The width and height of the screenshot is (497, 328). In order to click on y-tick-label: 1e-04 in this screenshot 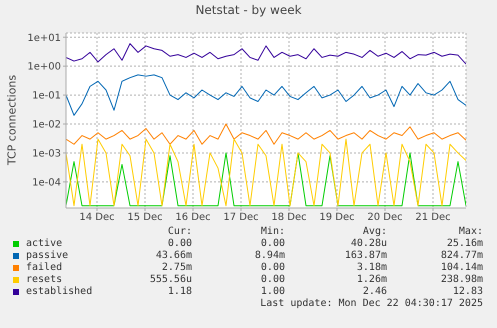, I will do `click(46, 182)`.